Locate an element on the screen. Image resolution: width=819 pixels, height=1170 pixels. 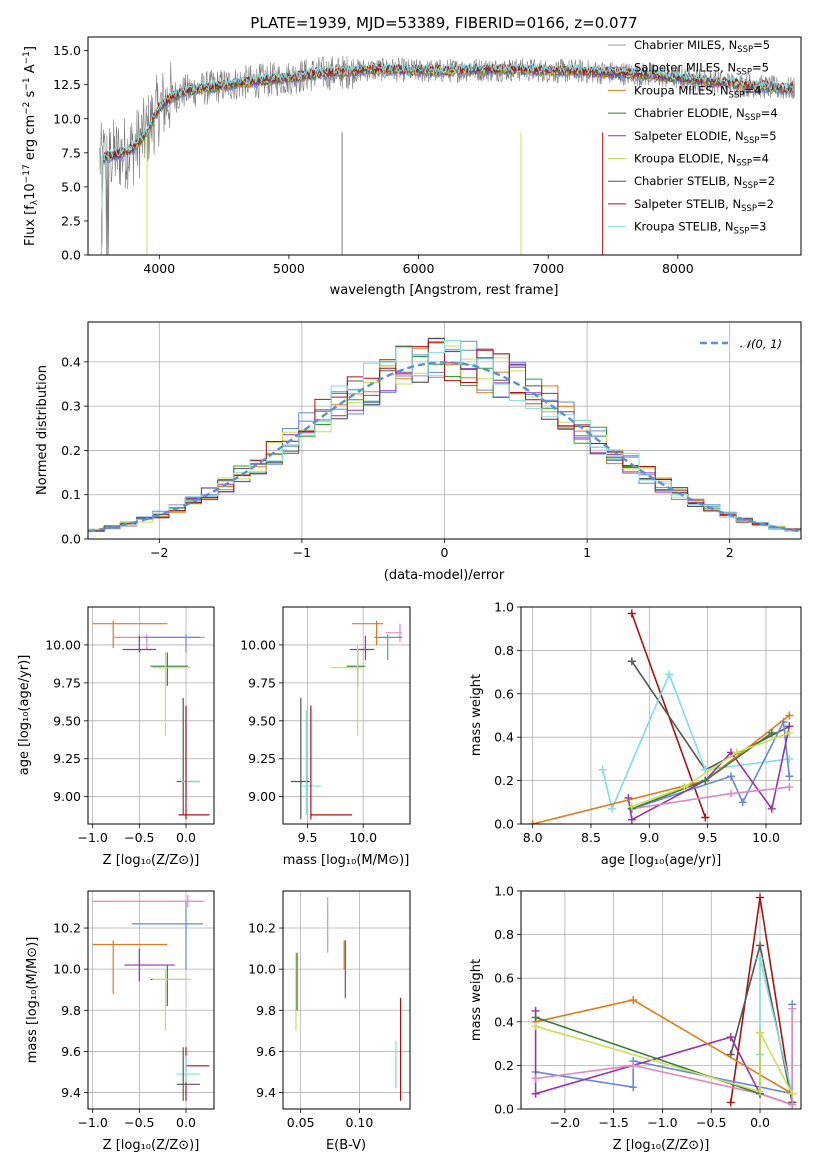
spectrum-ytick-label-1: 2.5 is located at coordinates (71, 220).